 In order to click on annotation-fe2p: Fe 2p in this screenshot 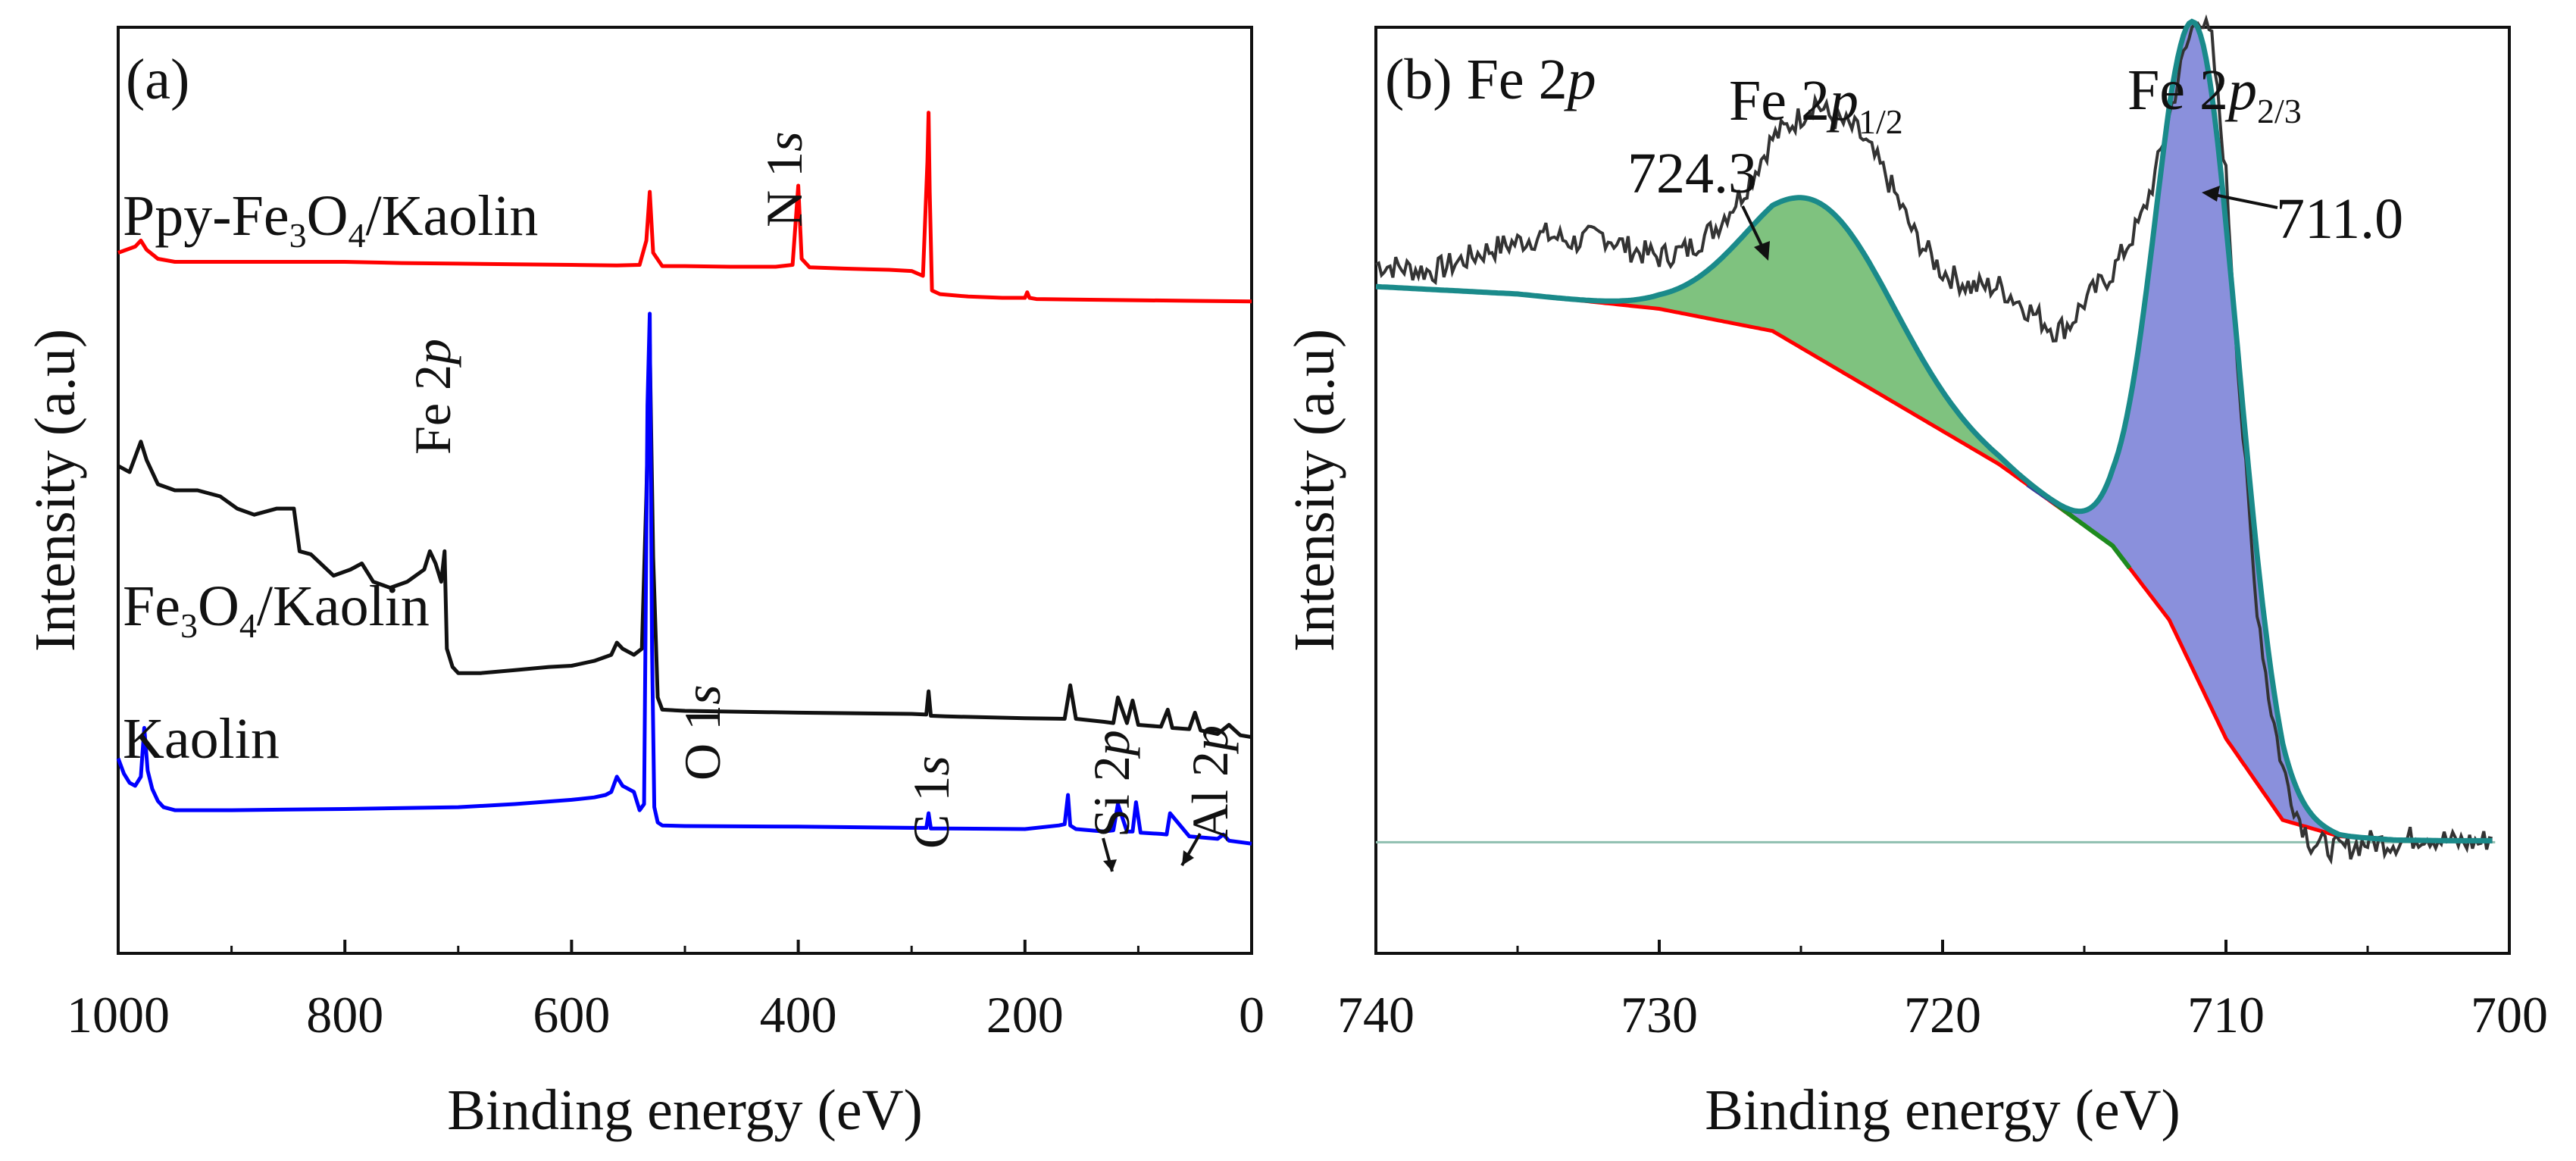, I will do `click(433, 397)`.